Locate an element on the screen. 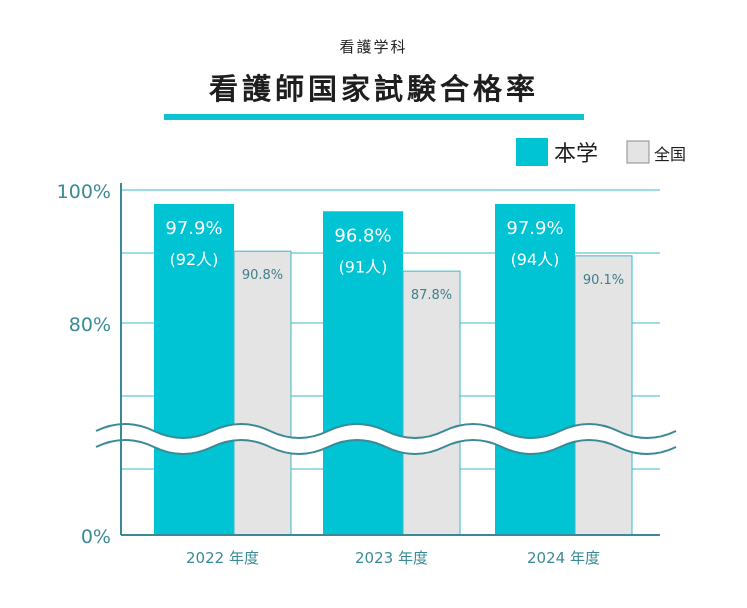 Image resolution: width=747 pixels, height=608 pixels. axis-break-band is located at coordinates (386, 439).